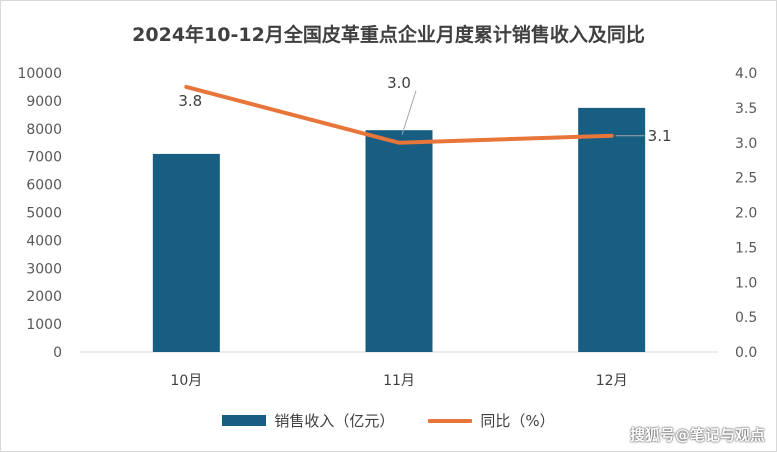 This screenshot has width=777, height=452. What do you see at coordinates (746, 179) in the screenshot?
I see `right-tick-label: 2.5` at bounding box center [746, 179].